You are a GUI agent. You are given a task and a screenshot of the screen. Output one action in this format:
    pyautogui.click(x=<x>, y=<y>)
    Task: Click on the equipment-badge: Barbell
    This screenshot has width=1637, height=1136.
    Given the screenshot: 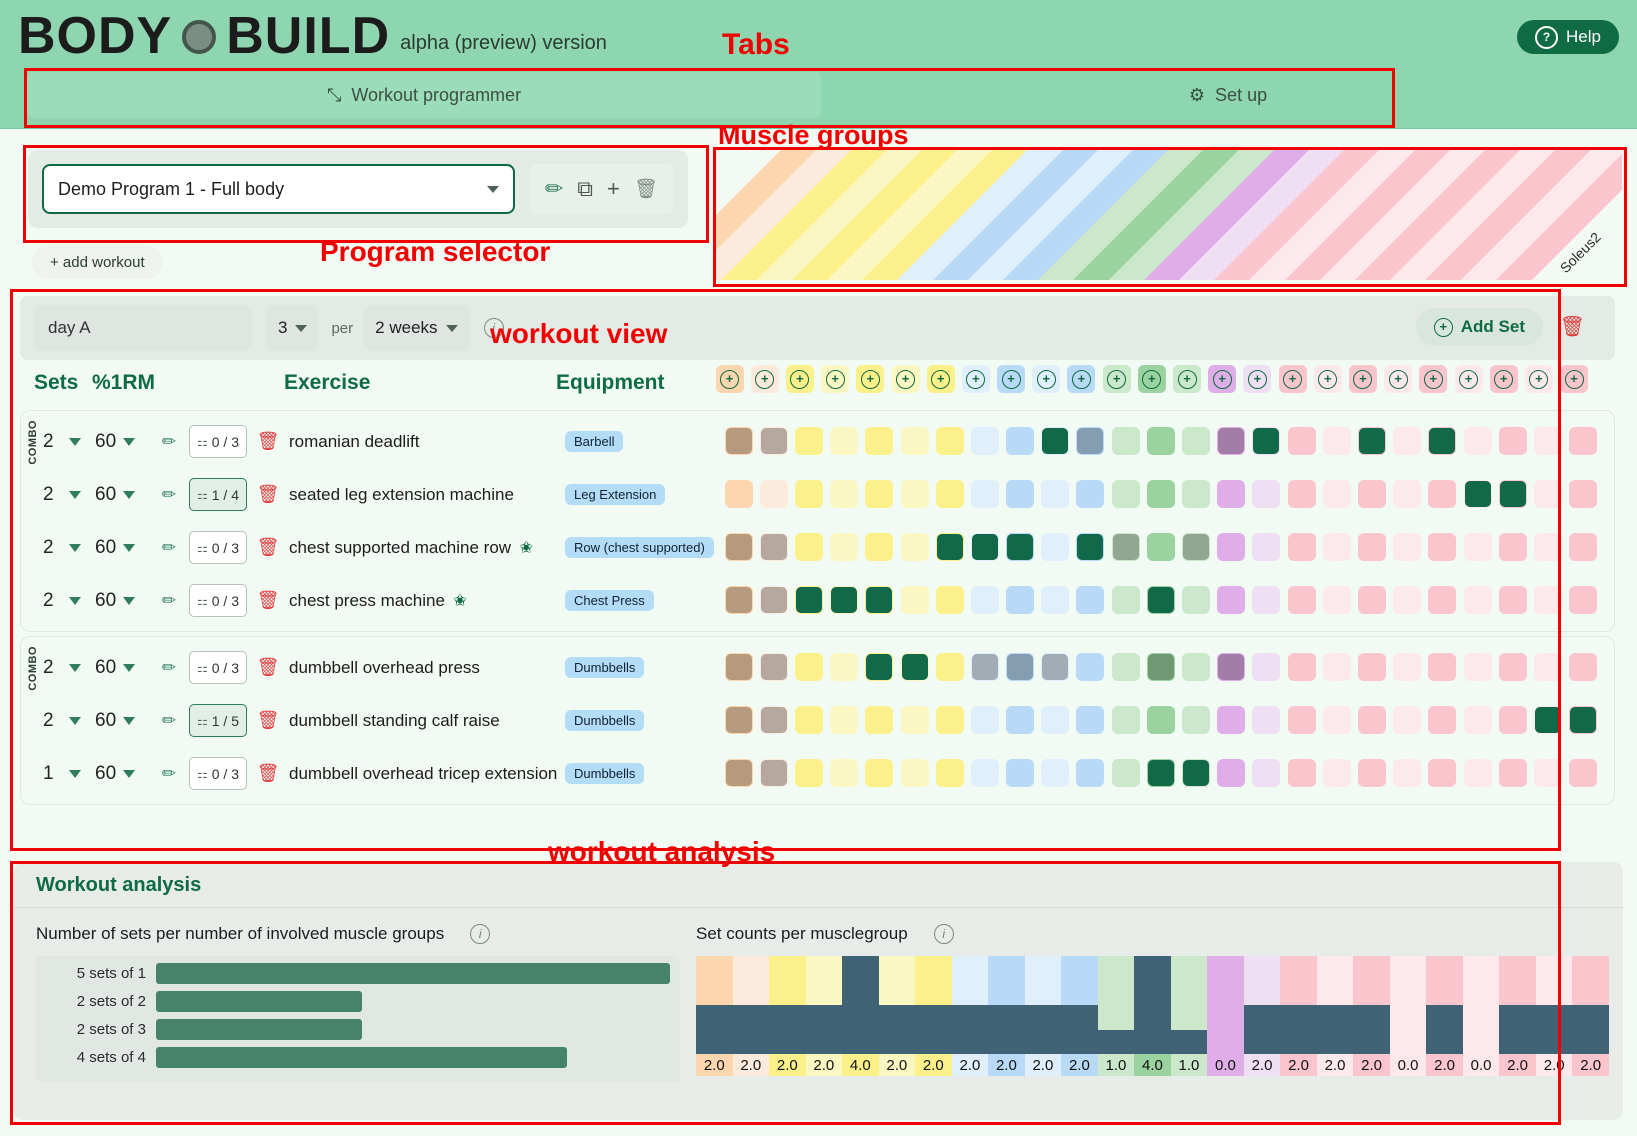 What is the action you would take?
    pyautogui.click(x=594, y=441)
    